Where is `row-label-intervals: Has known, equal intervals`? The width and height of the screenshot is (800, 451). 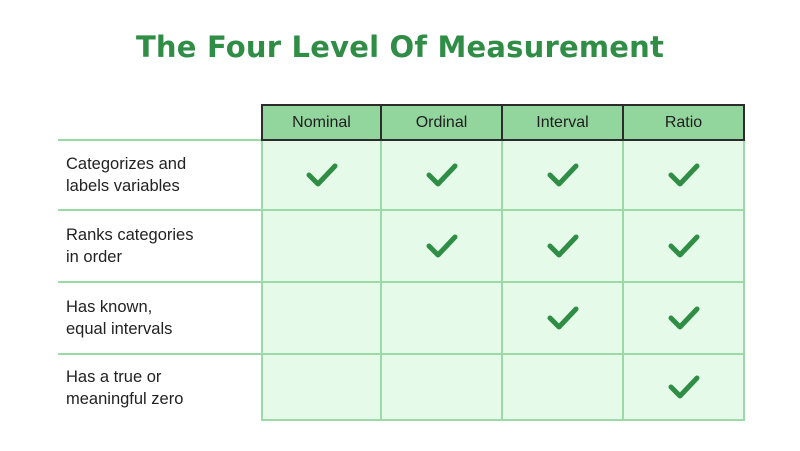 row-label-intervals: Has known, equal intervals is located at coordinates (159, 319).